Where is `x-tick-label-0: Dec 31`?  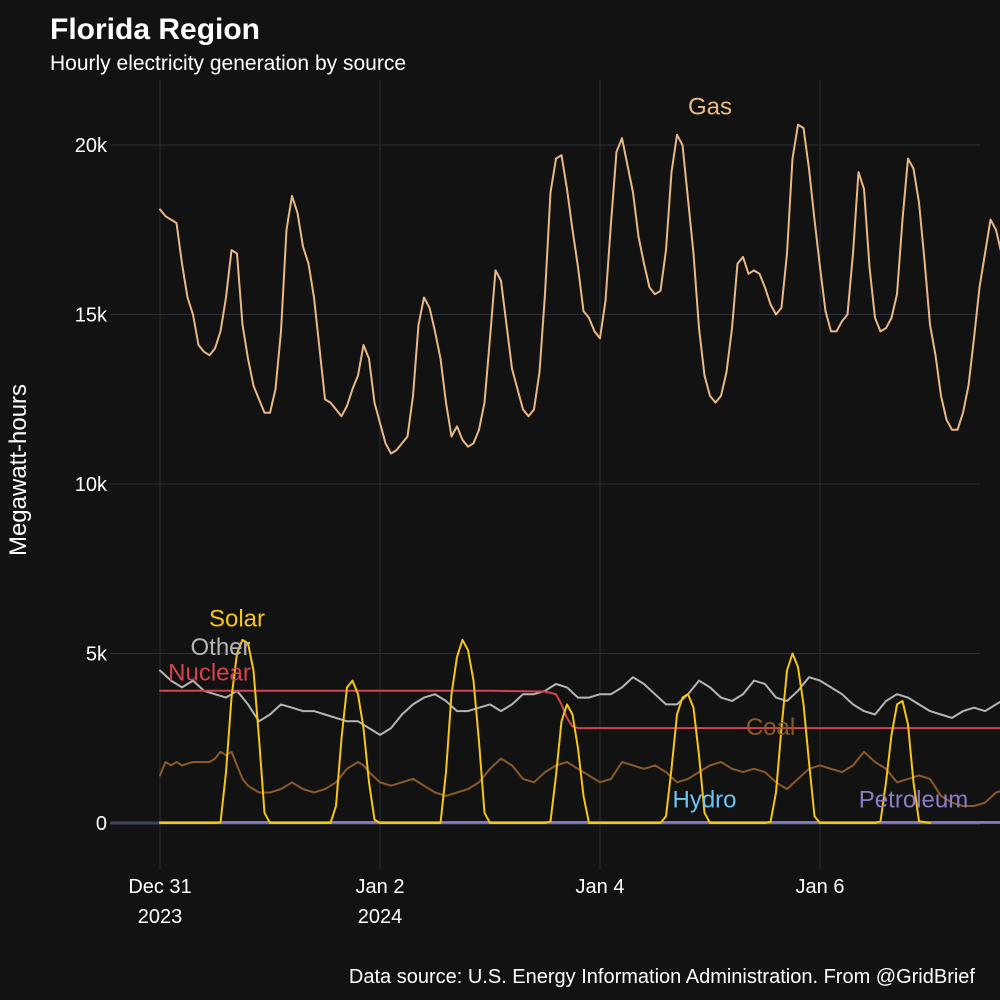 x-tick-label-0: Dec 31 is located at coordinates (159, 887).